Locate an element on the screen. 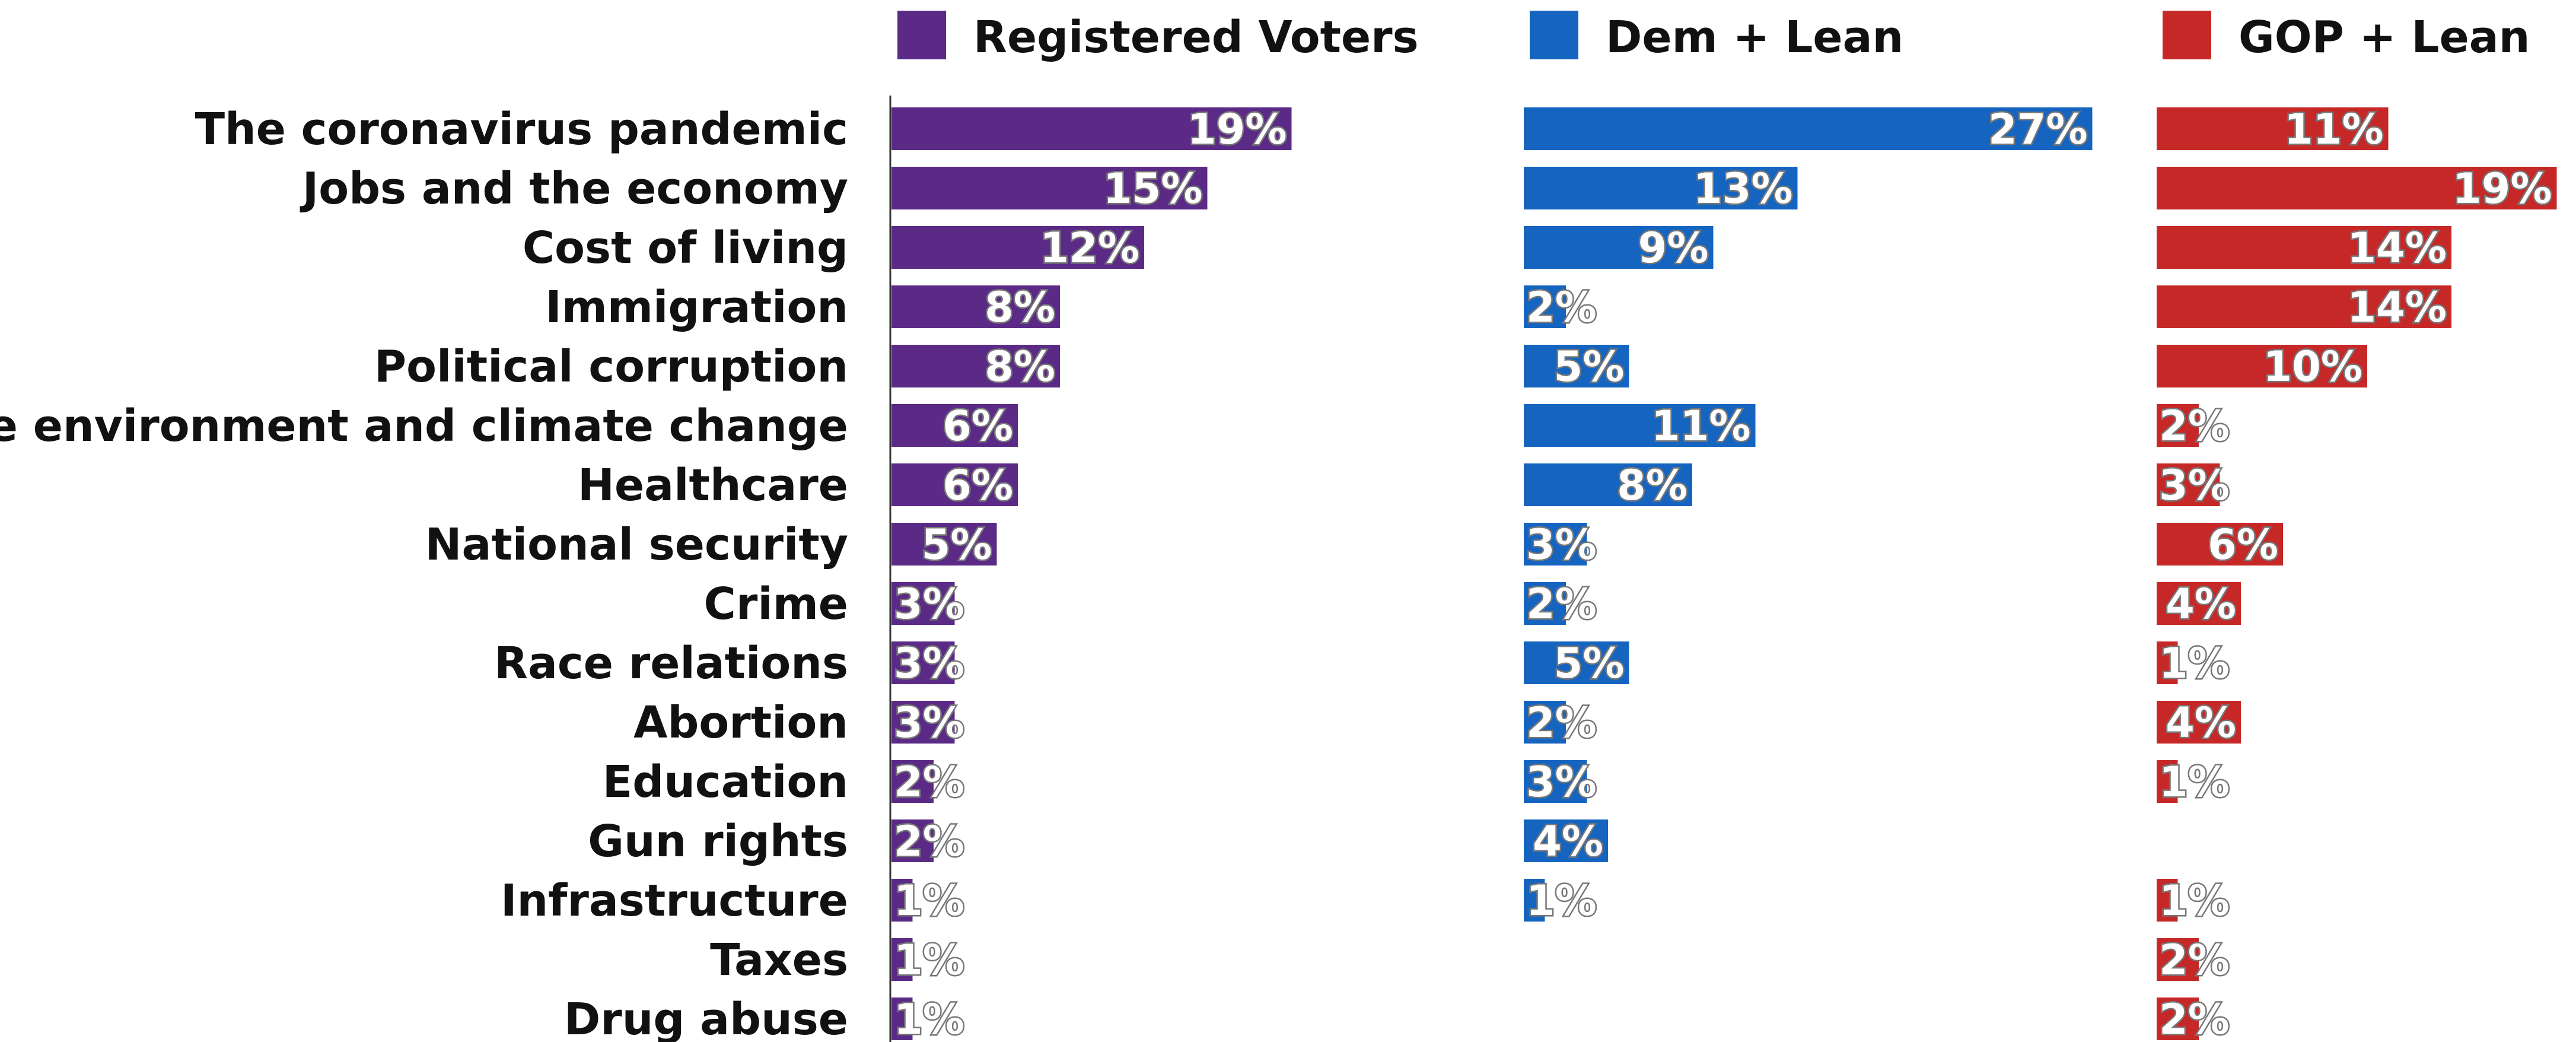 The height and width of the screenshot is (1042, 2576). category-label: Healthcare is located at coordinates (713, 485).